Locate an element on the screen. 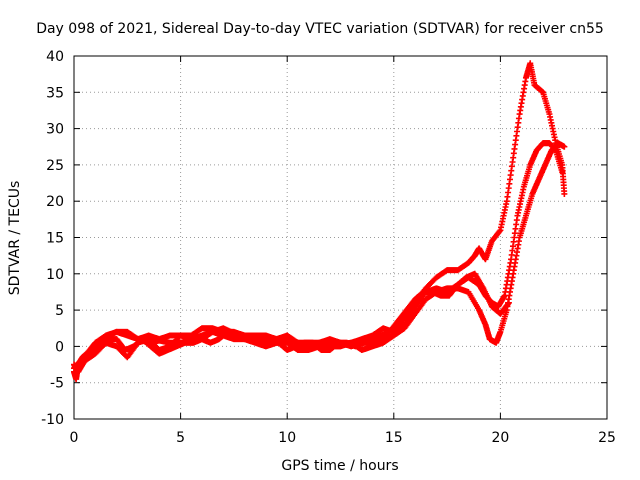  y-tick-label: 25 is located at coordinates (55, 166).